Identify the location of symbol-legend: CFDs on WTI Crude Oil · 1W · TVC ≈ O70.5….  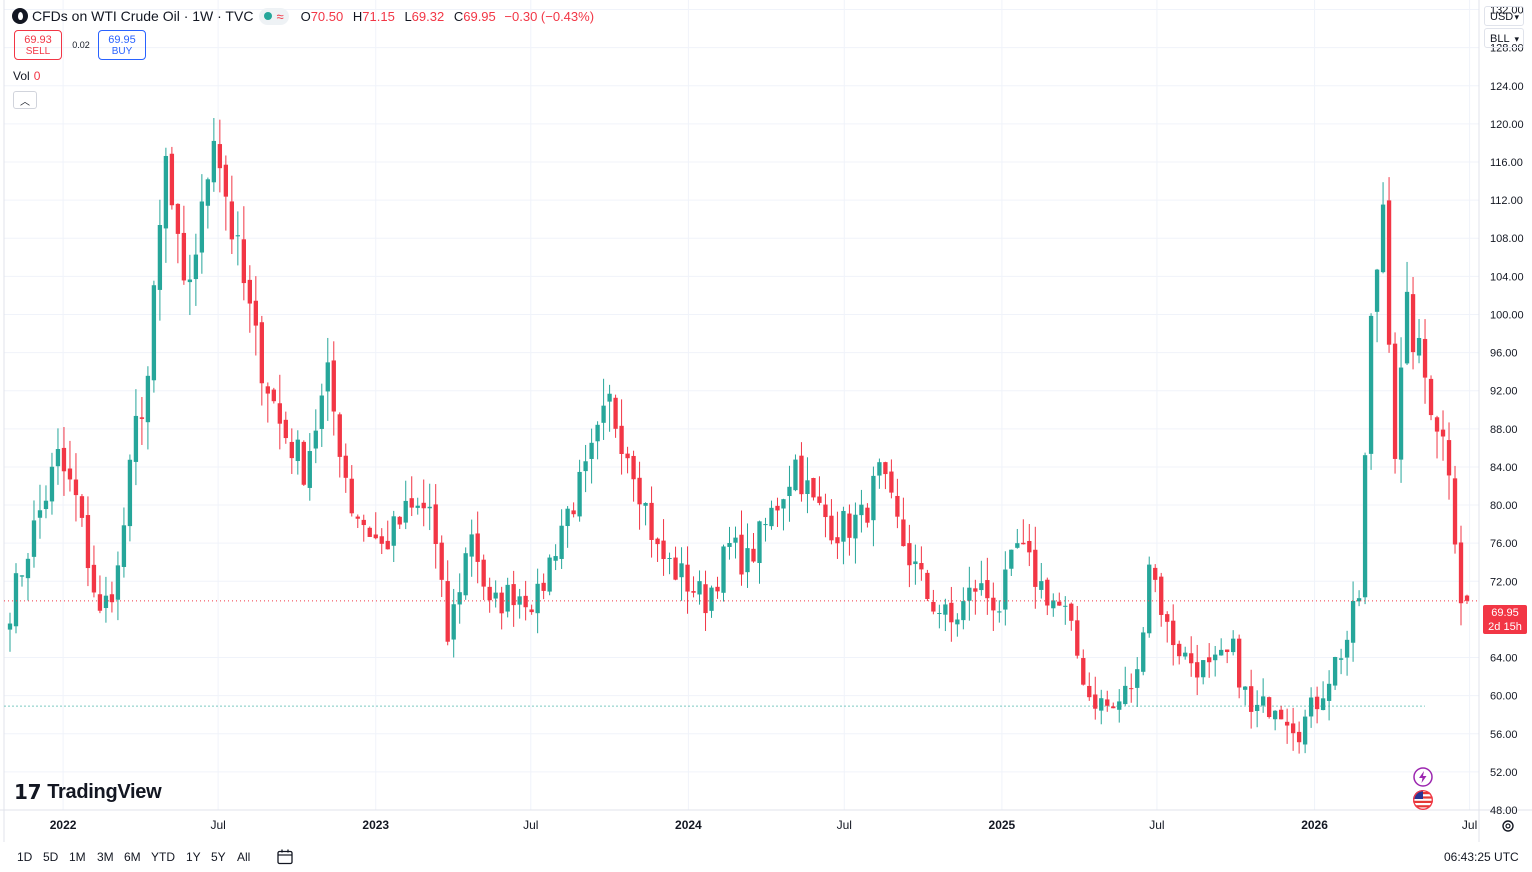
(303, 16).